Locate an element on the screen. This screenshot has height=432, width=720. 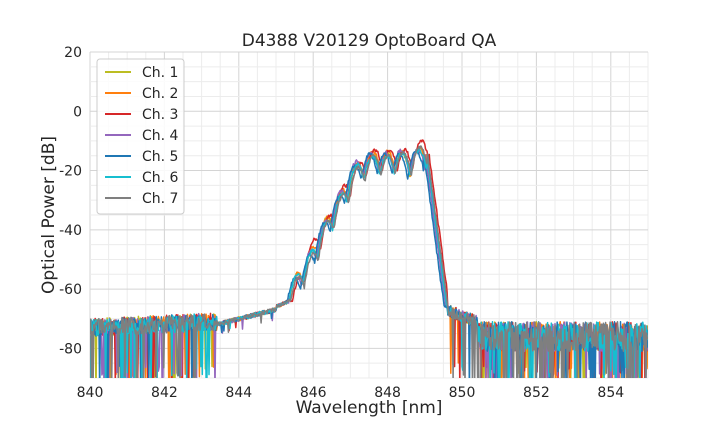
x-tick-labels: 840 842 844 846 848 850 852 854 is located at coordinates (351, 393).